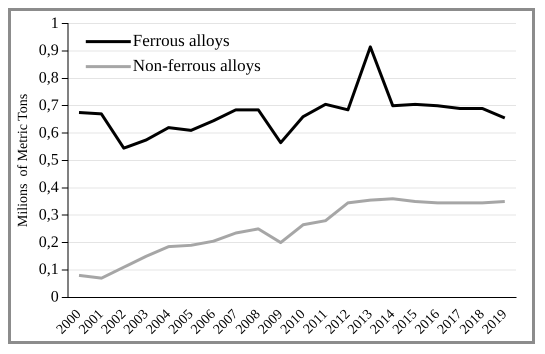 The height and width of the screenshot is (354, 545). I want to click on legend-label: Ferrous alloys, so click(181, 40).